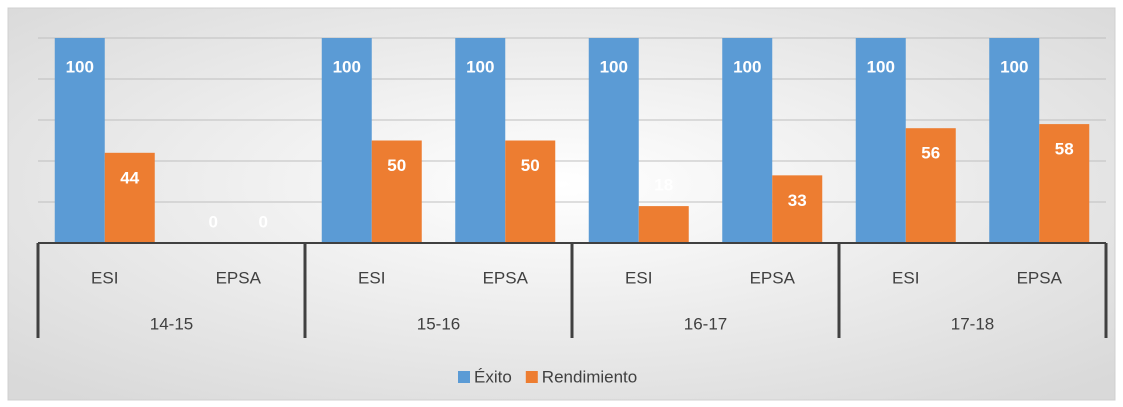 Image resolution: width=1123 pixels, height=407 pixels. Describe the element at coordinates (930, 153) in the screenshot. I see `value-label: 56` at that location.